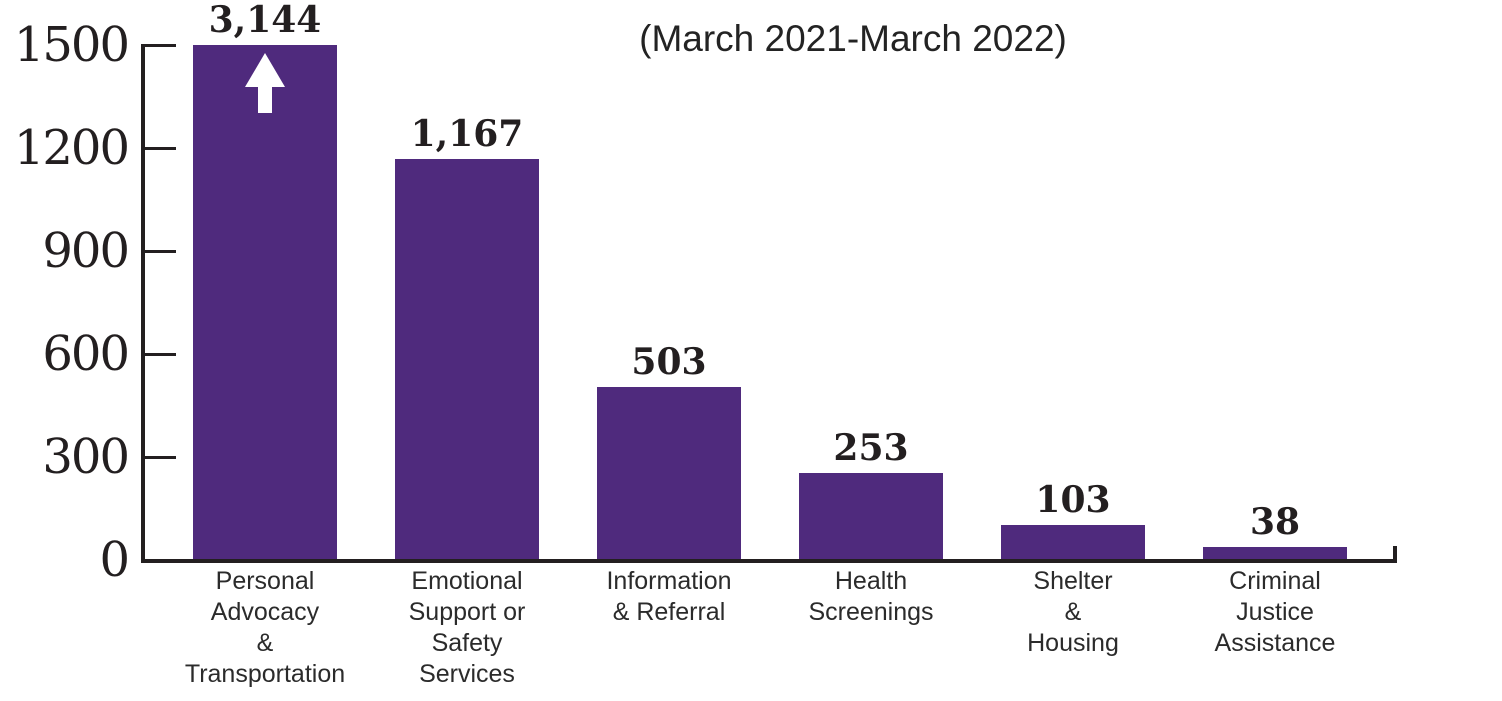 Image resolution: width=1502 pixels, height=701 pixels. I want to click on bar-category-label-line: Shelter, so click(1073, 581).